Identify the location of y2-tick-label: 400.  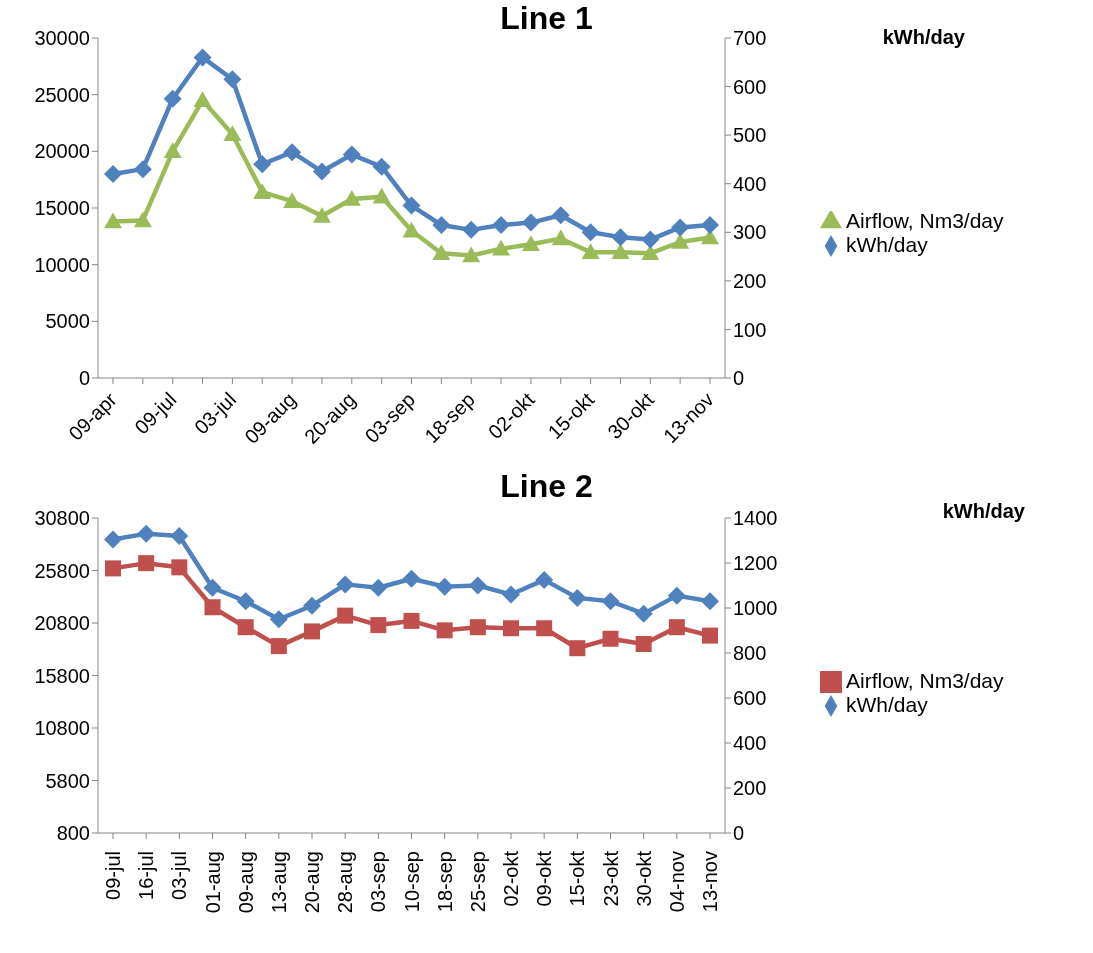
(750, 183).